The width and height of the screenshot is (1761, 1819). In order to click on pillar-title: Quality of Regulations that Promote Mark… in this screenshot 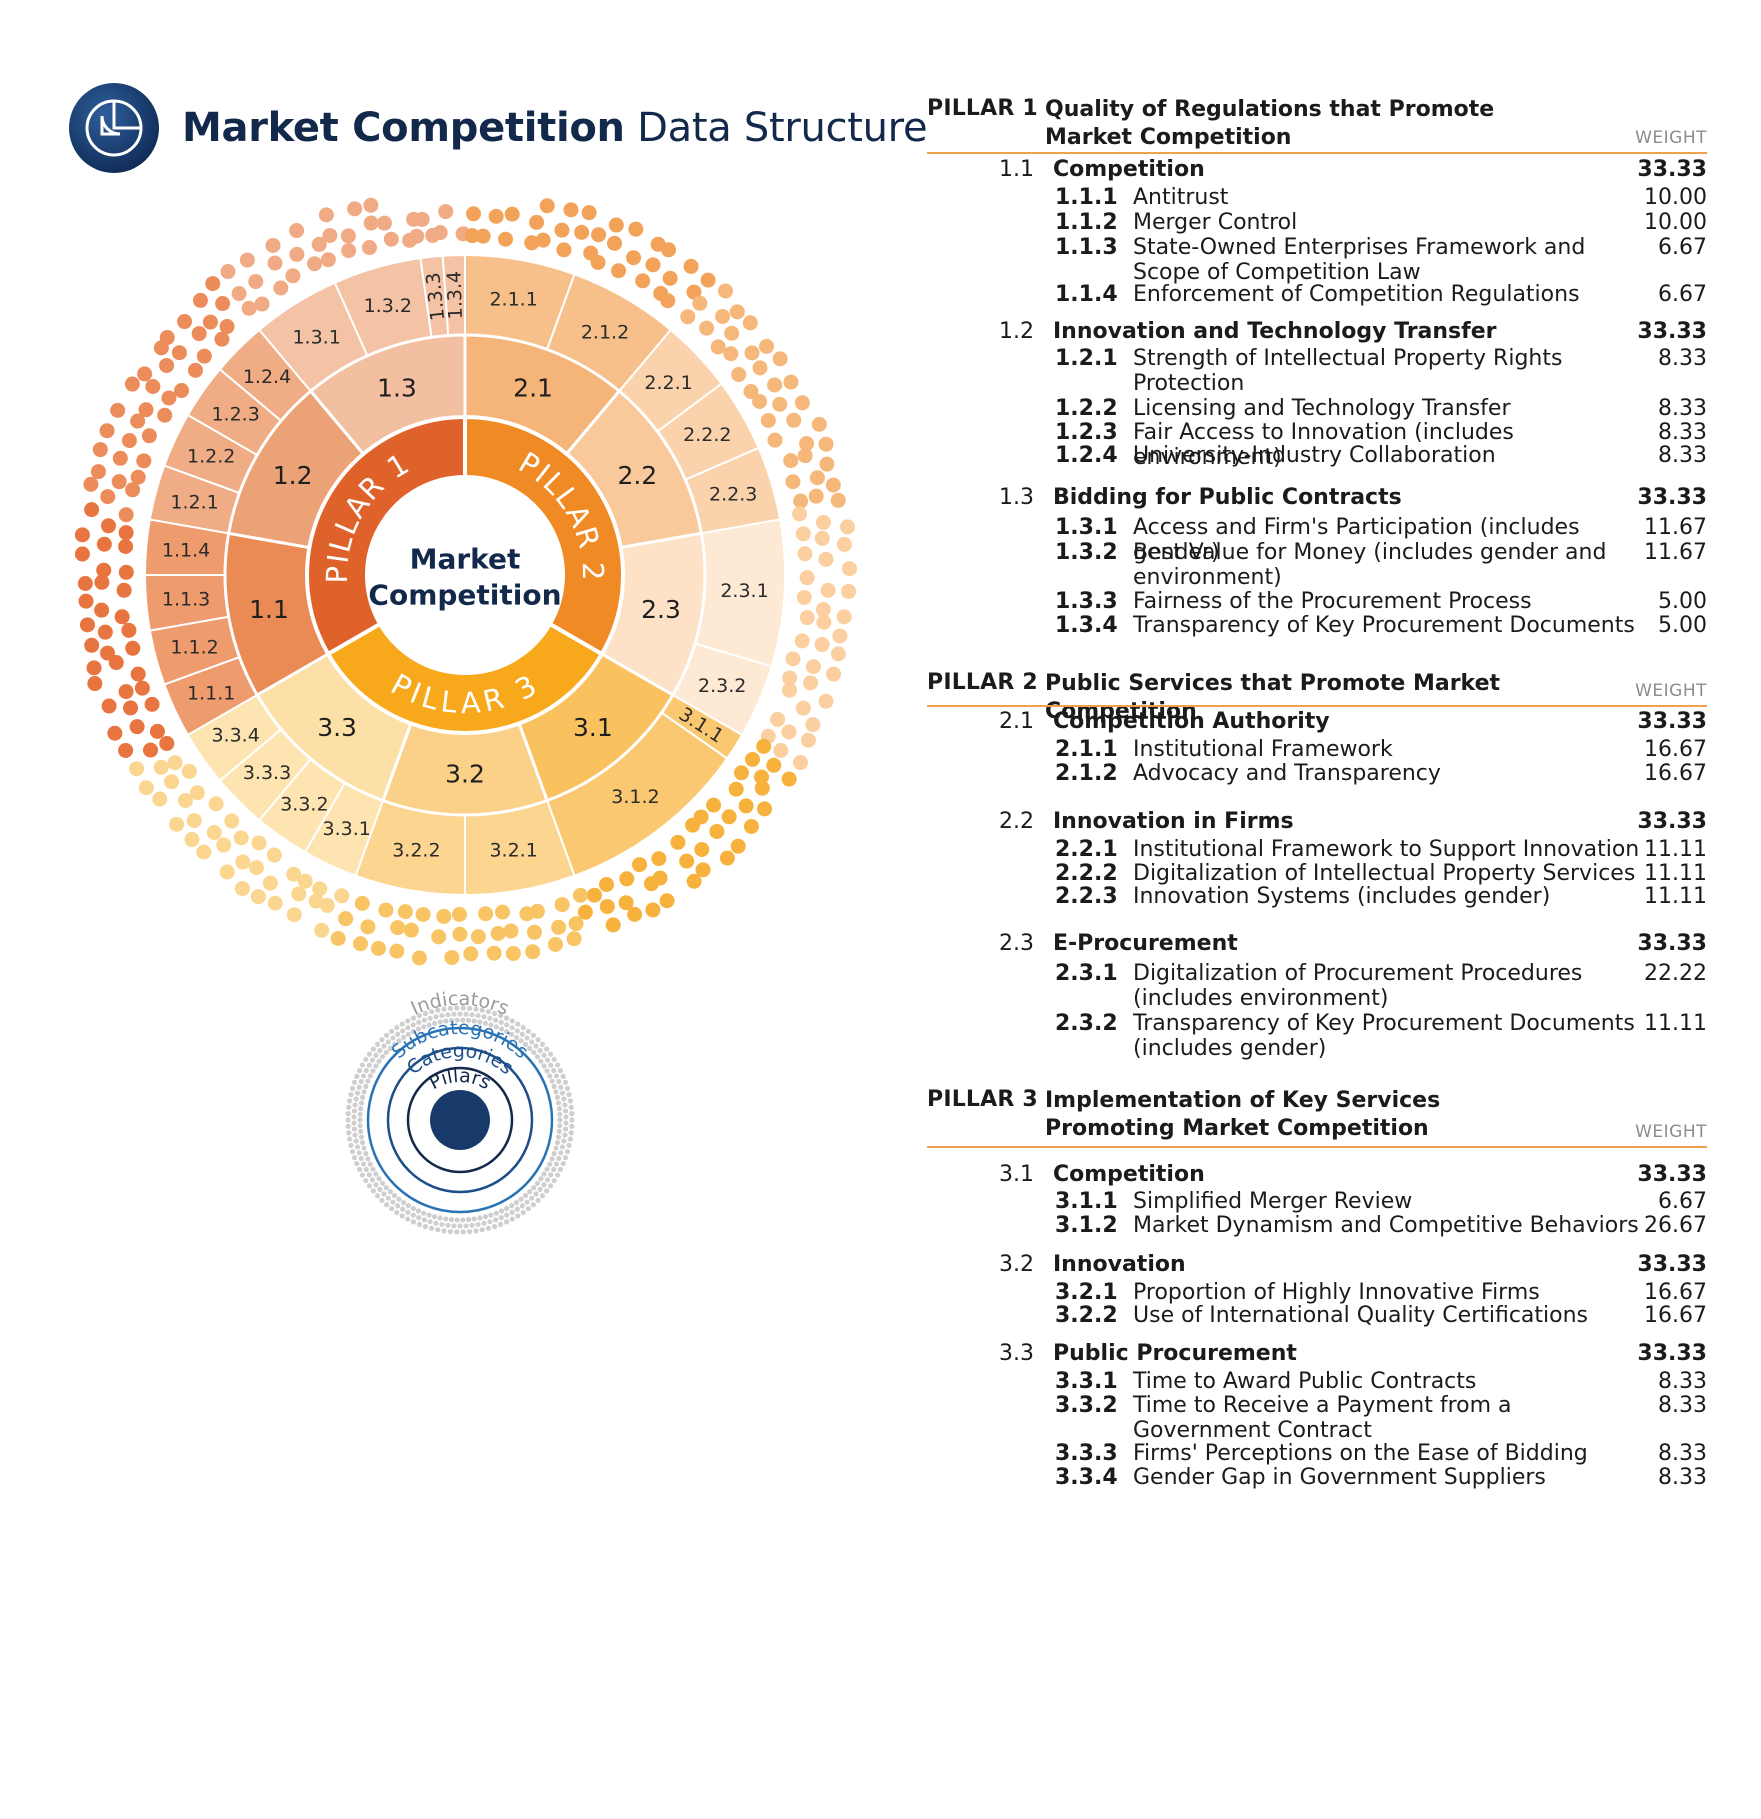, I will do `click(1270, 123)`.